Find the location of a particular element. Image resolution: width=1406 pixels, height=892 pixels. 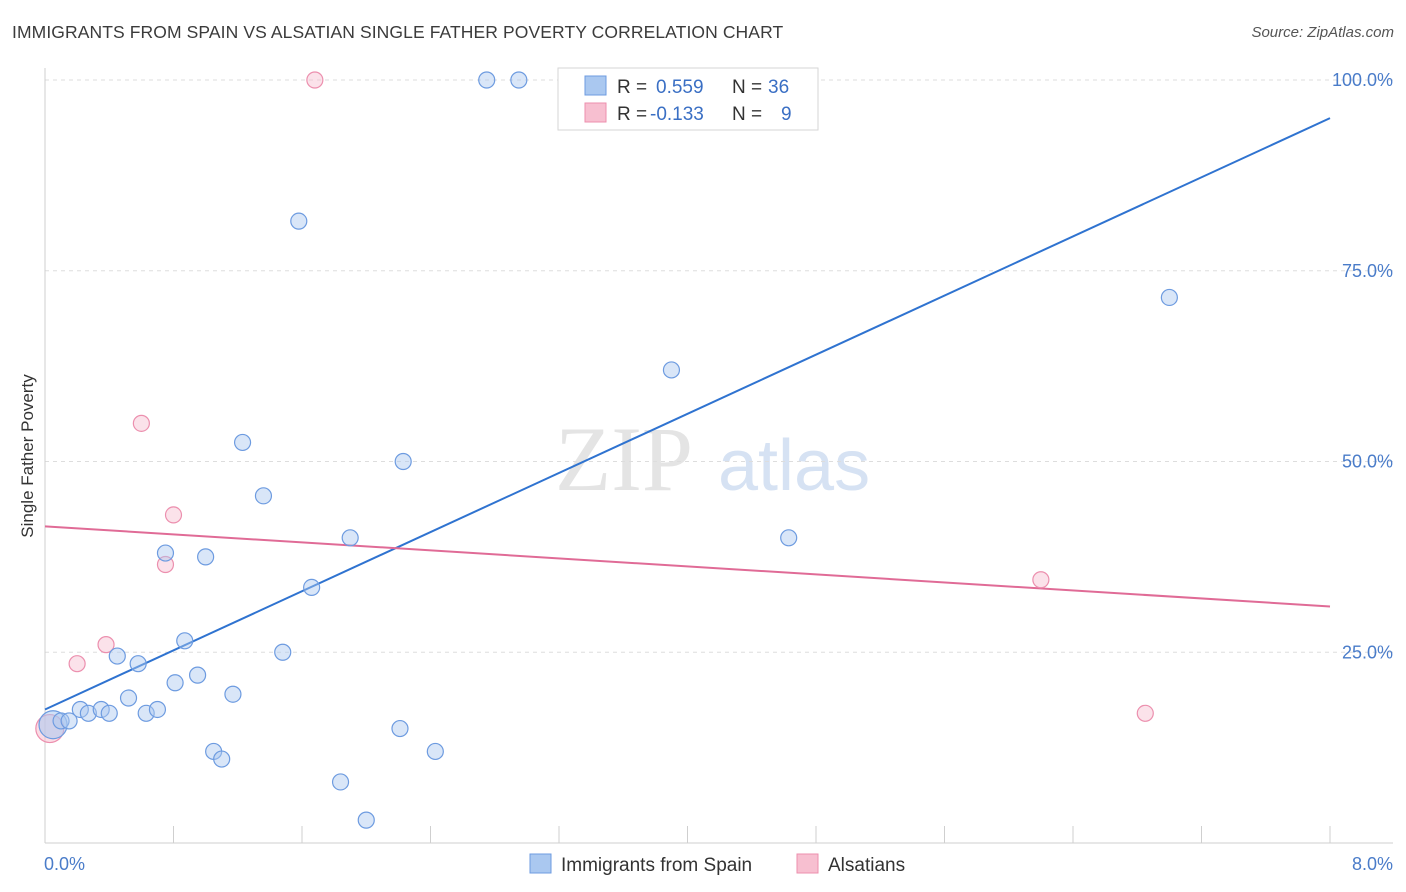

legend-swatch-blue is located at coordinates (595, 85).